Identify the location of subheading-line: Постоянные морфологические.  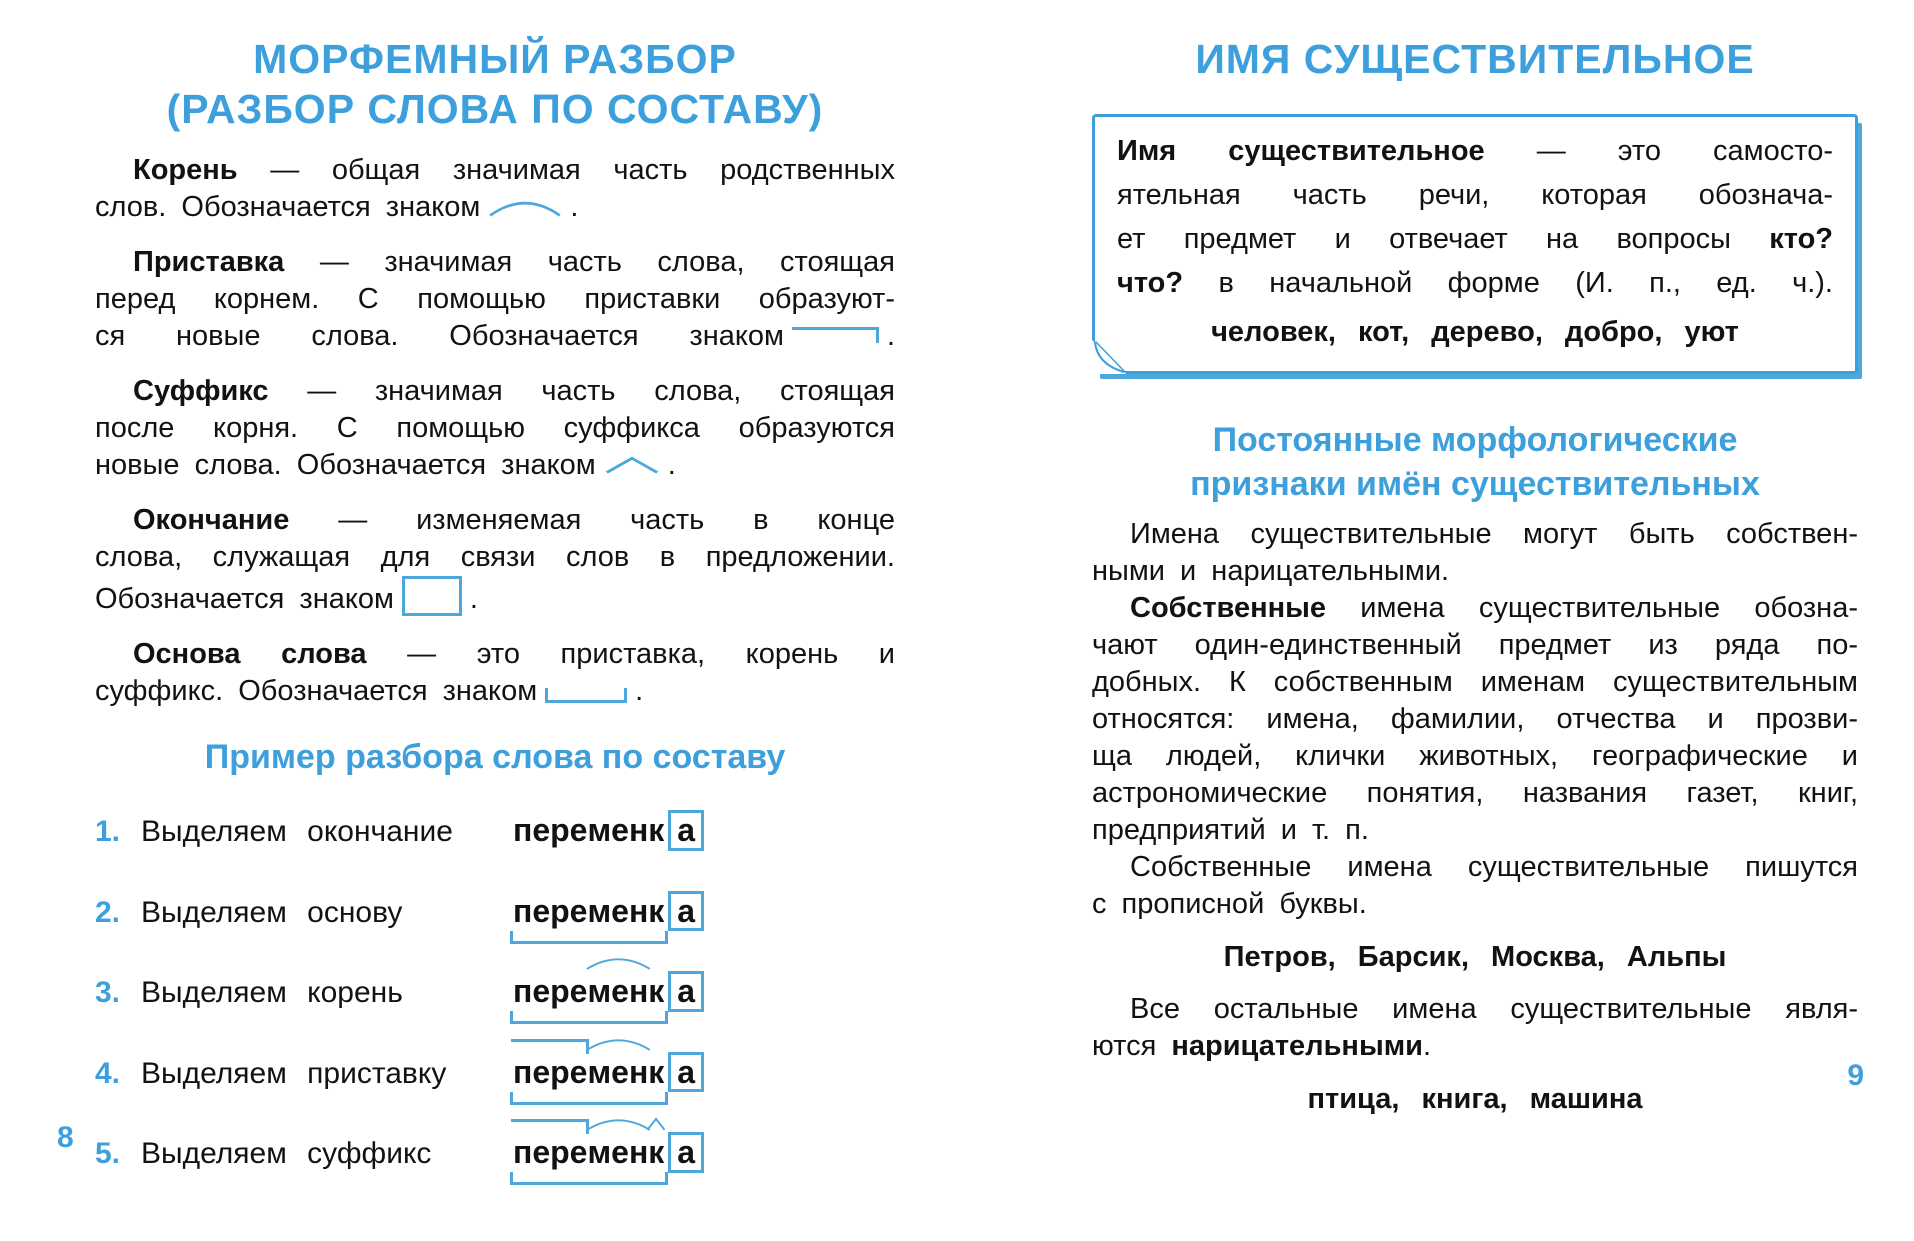
(1475, 440).